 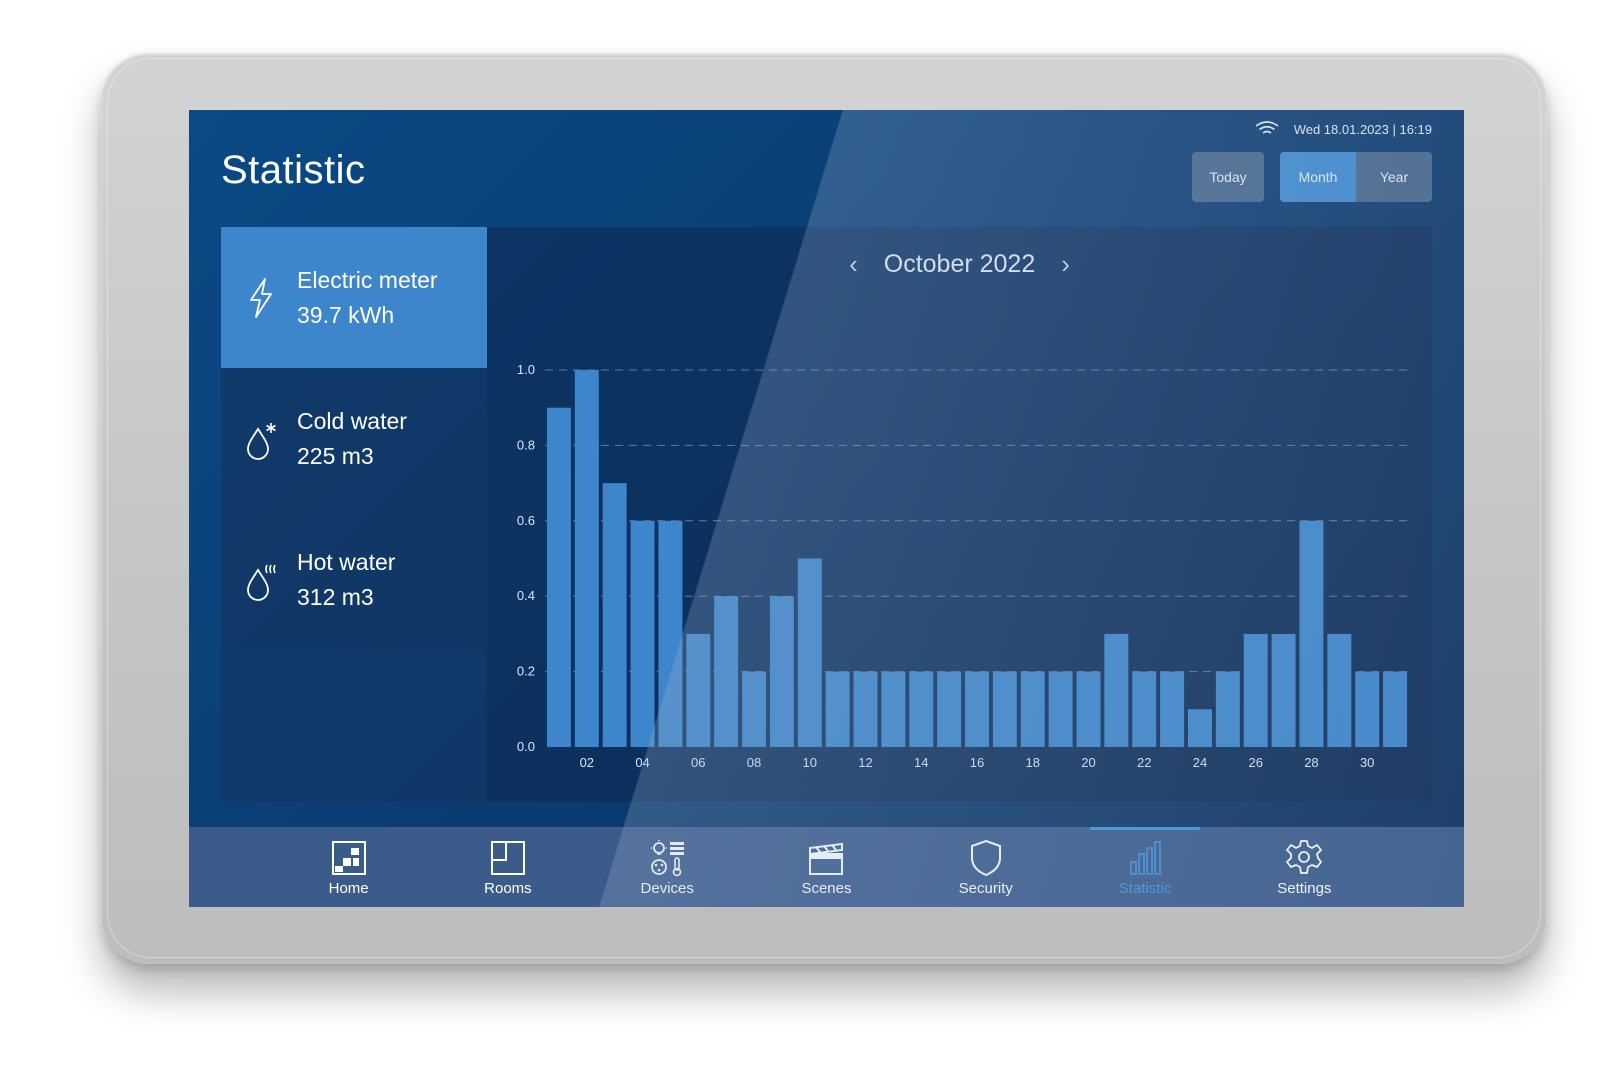 I want to click on x-tick-label: 22, so click(x=1144, y=762).